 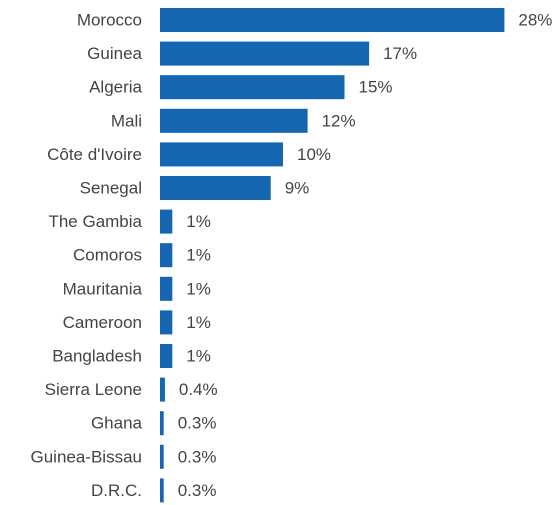 I want to click on category-label: D.R.C., so click(x=116, y=490).